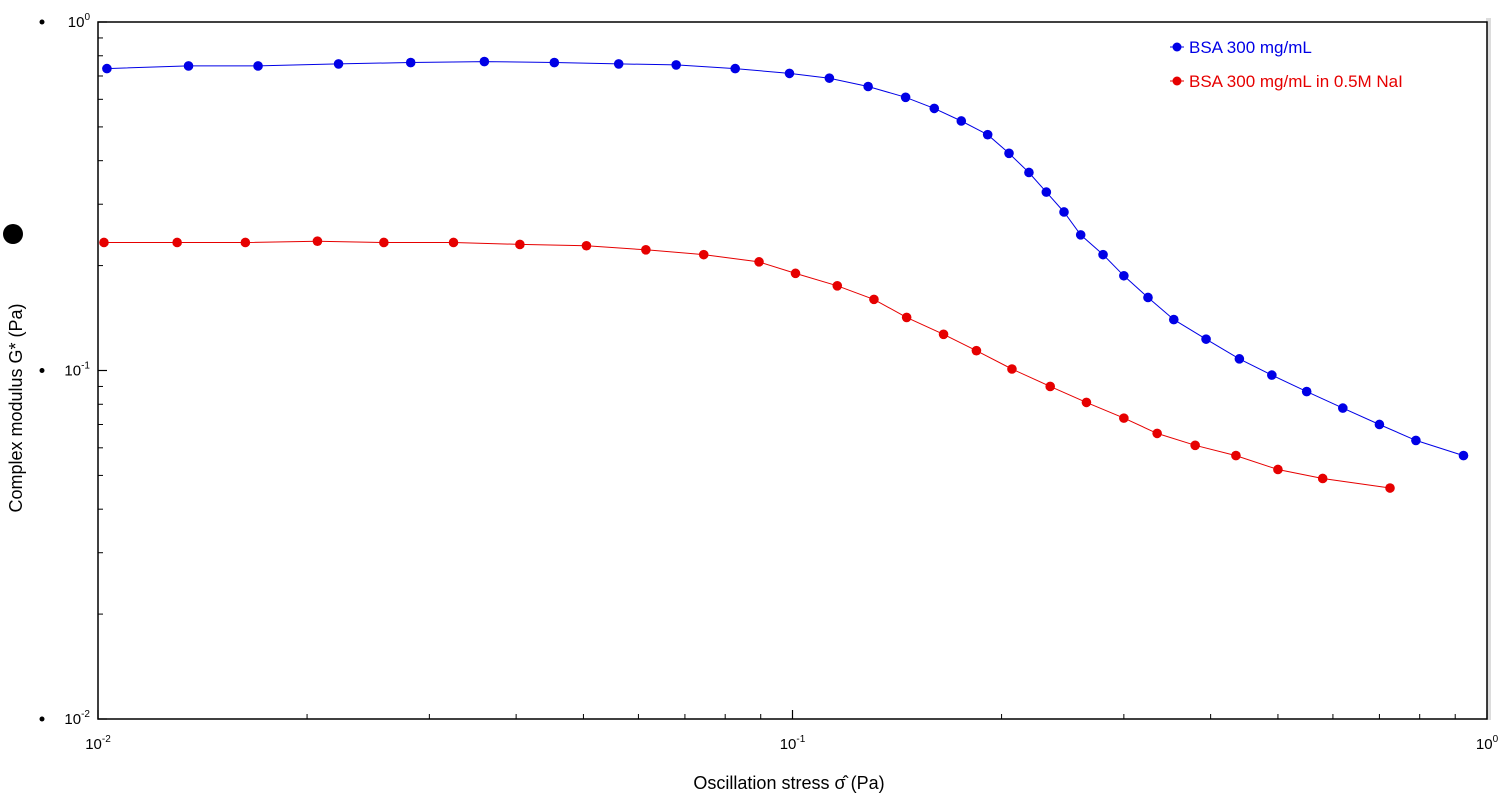 The image size is (1510, 796). Describe the element at coordinates (79, 21) in the screenshot. I see `y-tick-label: 10⁰` at that location.